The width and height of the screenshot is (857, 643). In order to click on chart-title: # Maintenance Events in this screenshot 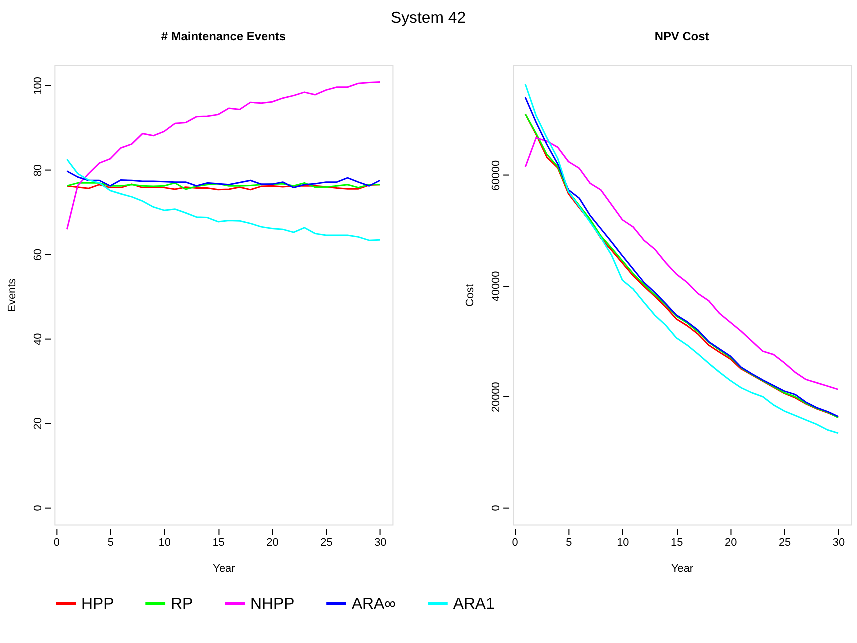, I will do `click(223, 37)`.